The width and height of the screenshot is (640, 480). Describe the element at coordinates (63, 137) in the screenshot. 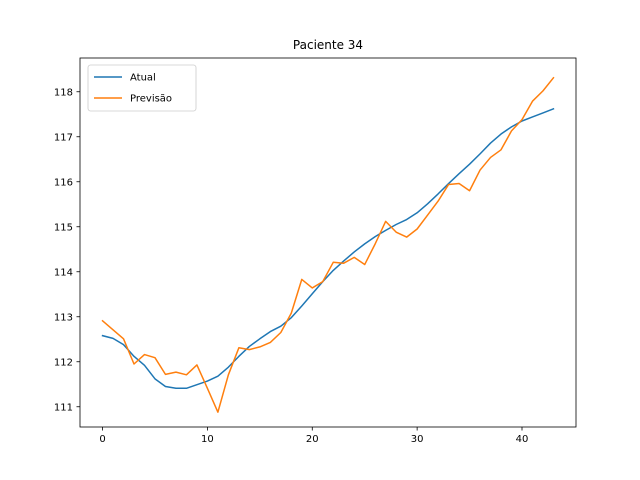

I see `y-tick-label: 117` at that location.